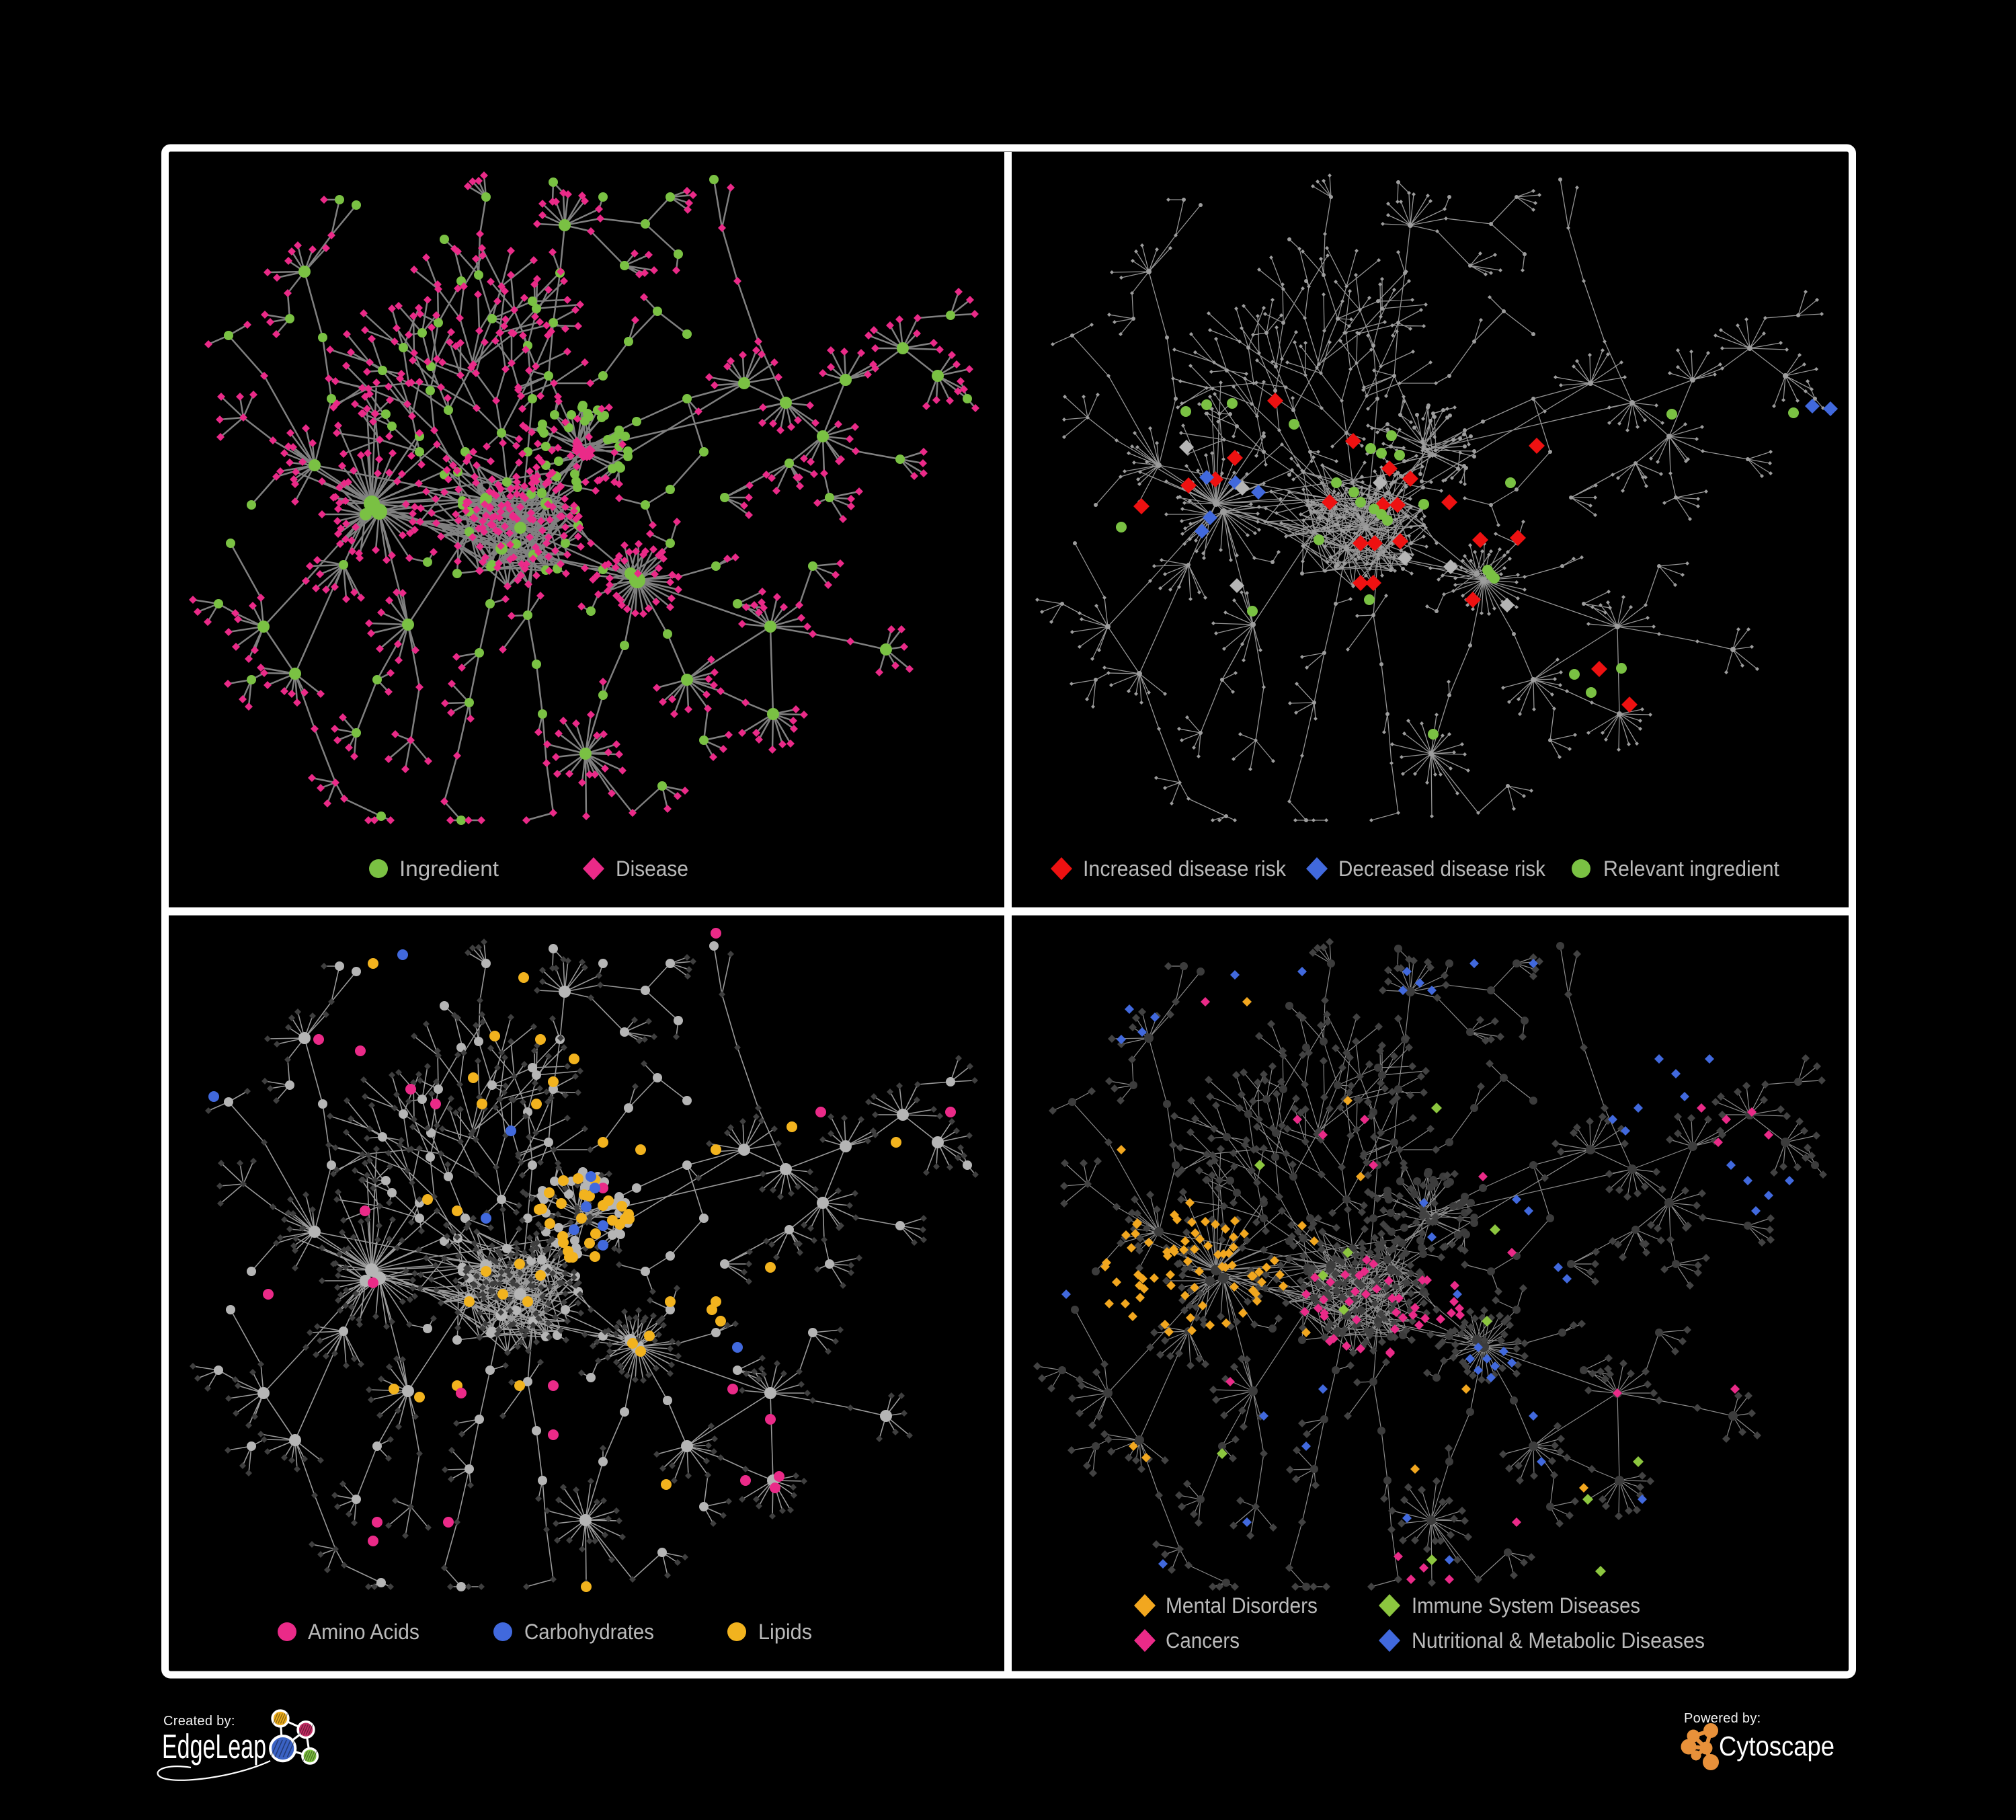  Describe the element at coordinates (1558, 1640) in the screenshot. I see `svg-text:Nutritional & Metabolic Diseas: Nutritional & Metabolic Diseases` at that location.